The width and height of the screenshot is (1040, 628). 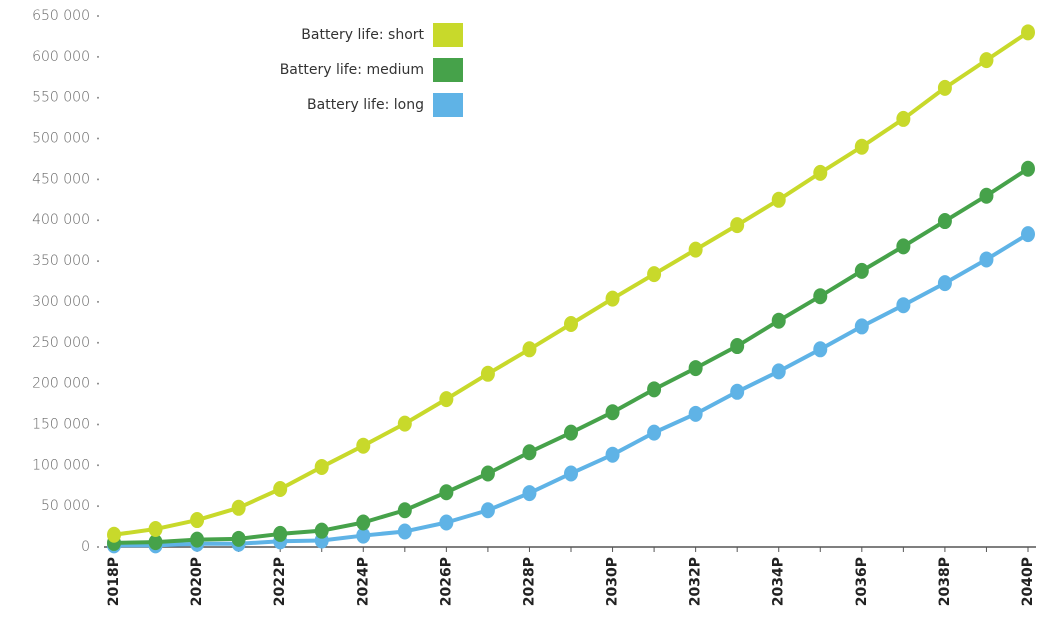 I want to click on x-tick-label: 2040P, so click(x=1028, y=581).